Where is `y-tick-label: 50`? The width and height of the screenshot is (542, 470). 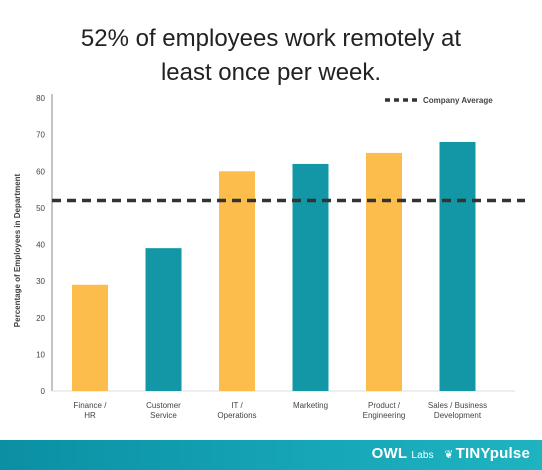
y-tick-label: 50 is located at coordinates (40, 208).